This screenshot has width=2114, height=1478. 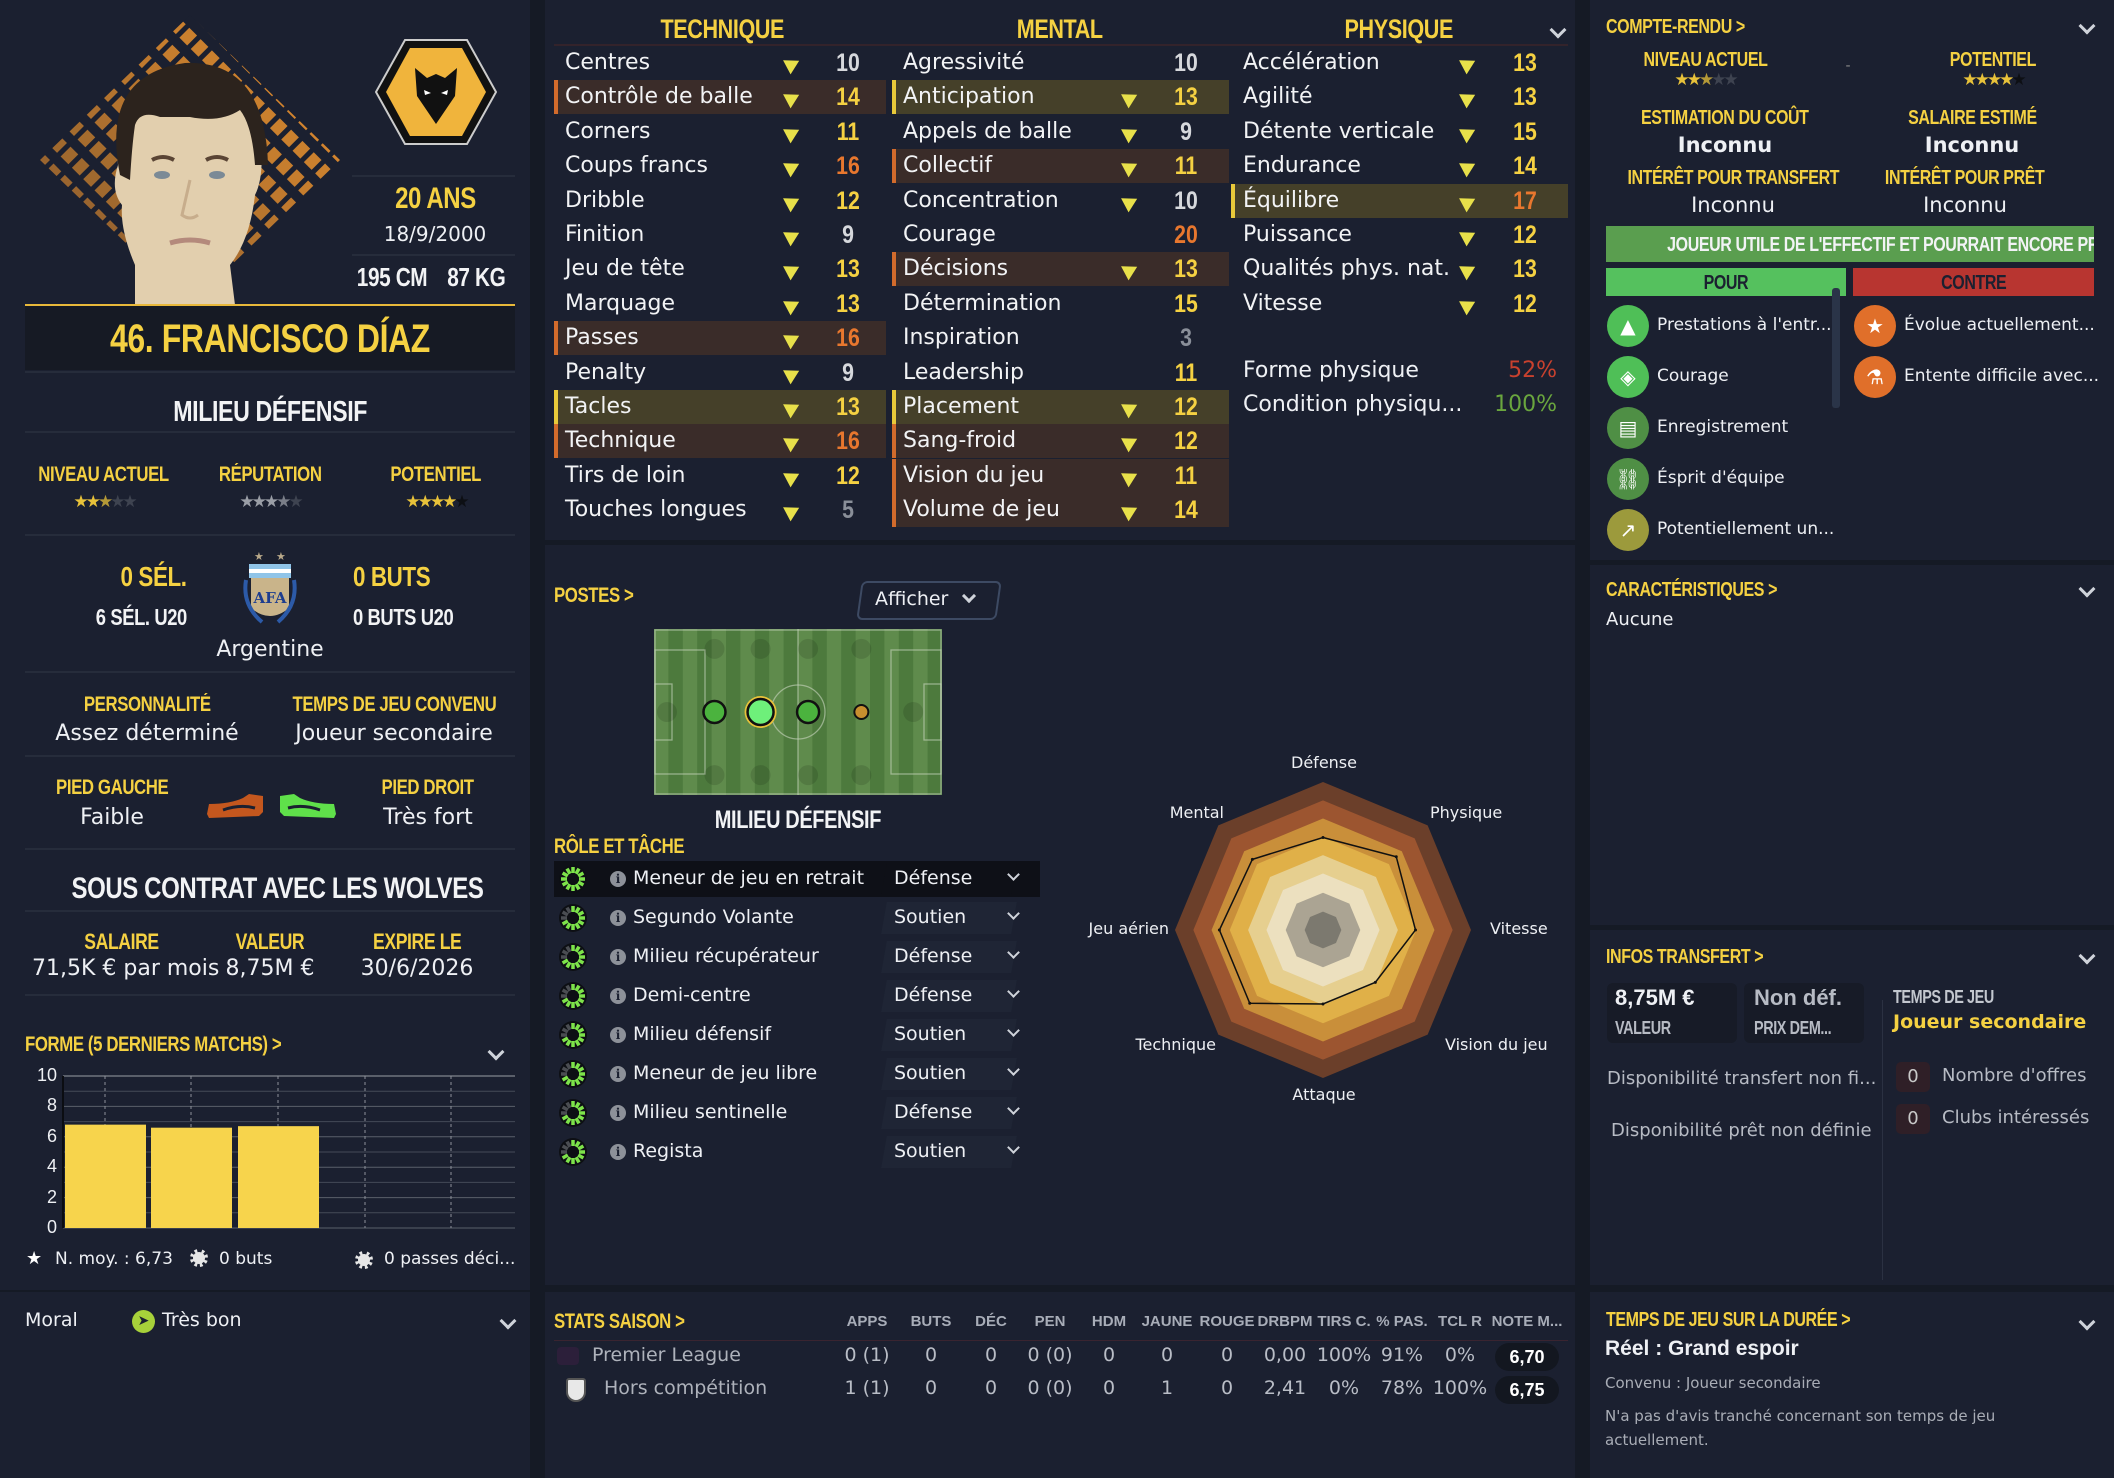 What do you see at coordinates (797, 996) in the screenshot?
I see `role-row: i Demi-centre Défense` at bounding box center [797, 996].